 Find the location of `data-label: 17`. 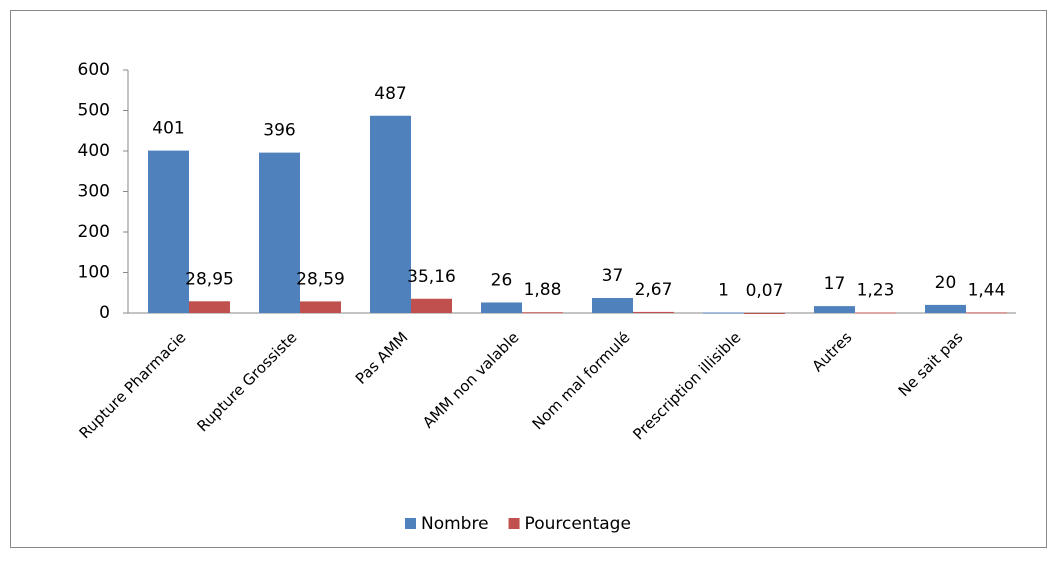

data-label: 17 is located at coordinates (835, 284).